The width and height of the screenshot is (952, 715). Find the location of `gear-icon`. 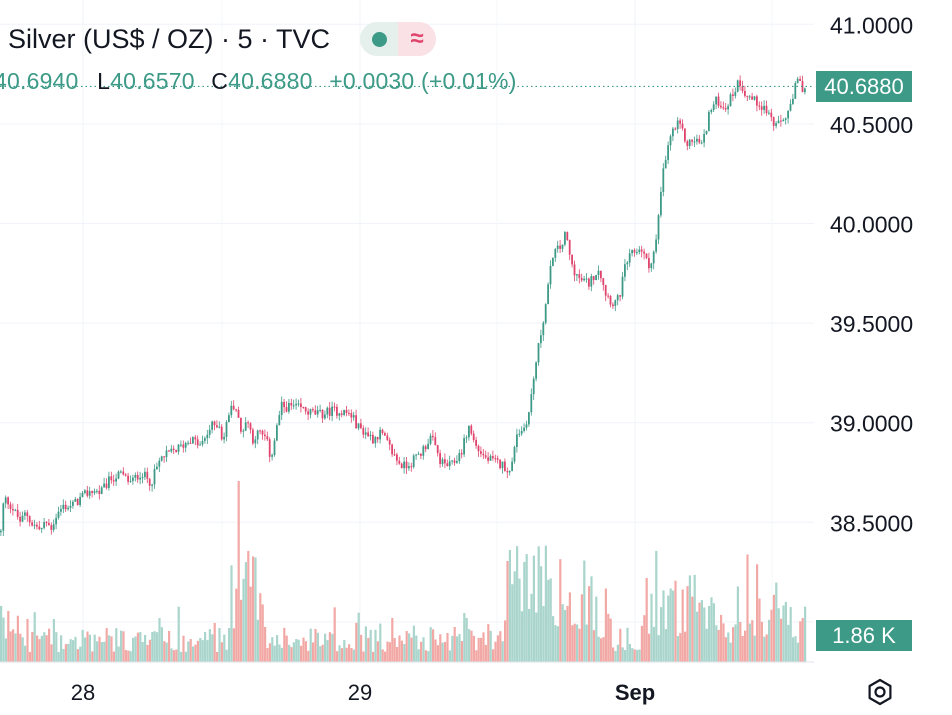

gear-icon is located at coordinates (880, 692).